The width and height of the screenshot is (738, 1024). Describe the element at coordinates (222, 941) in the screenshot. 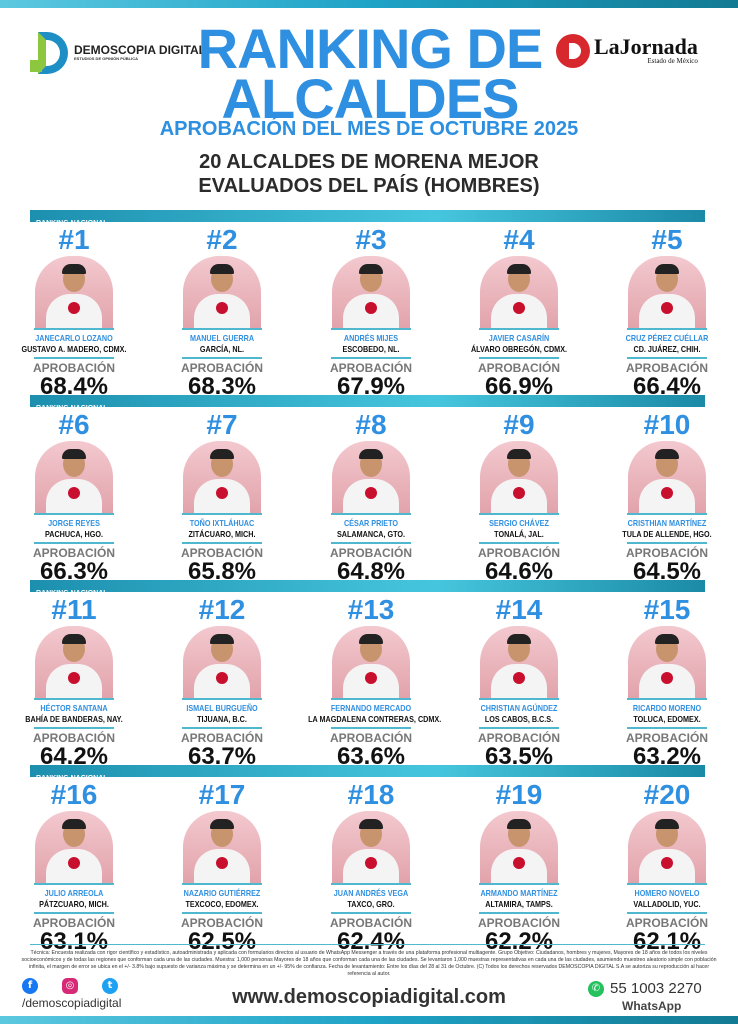

I see `approval-value: 62.5%` at that location.